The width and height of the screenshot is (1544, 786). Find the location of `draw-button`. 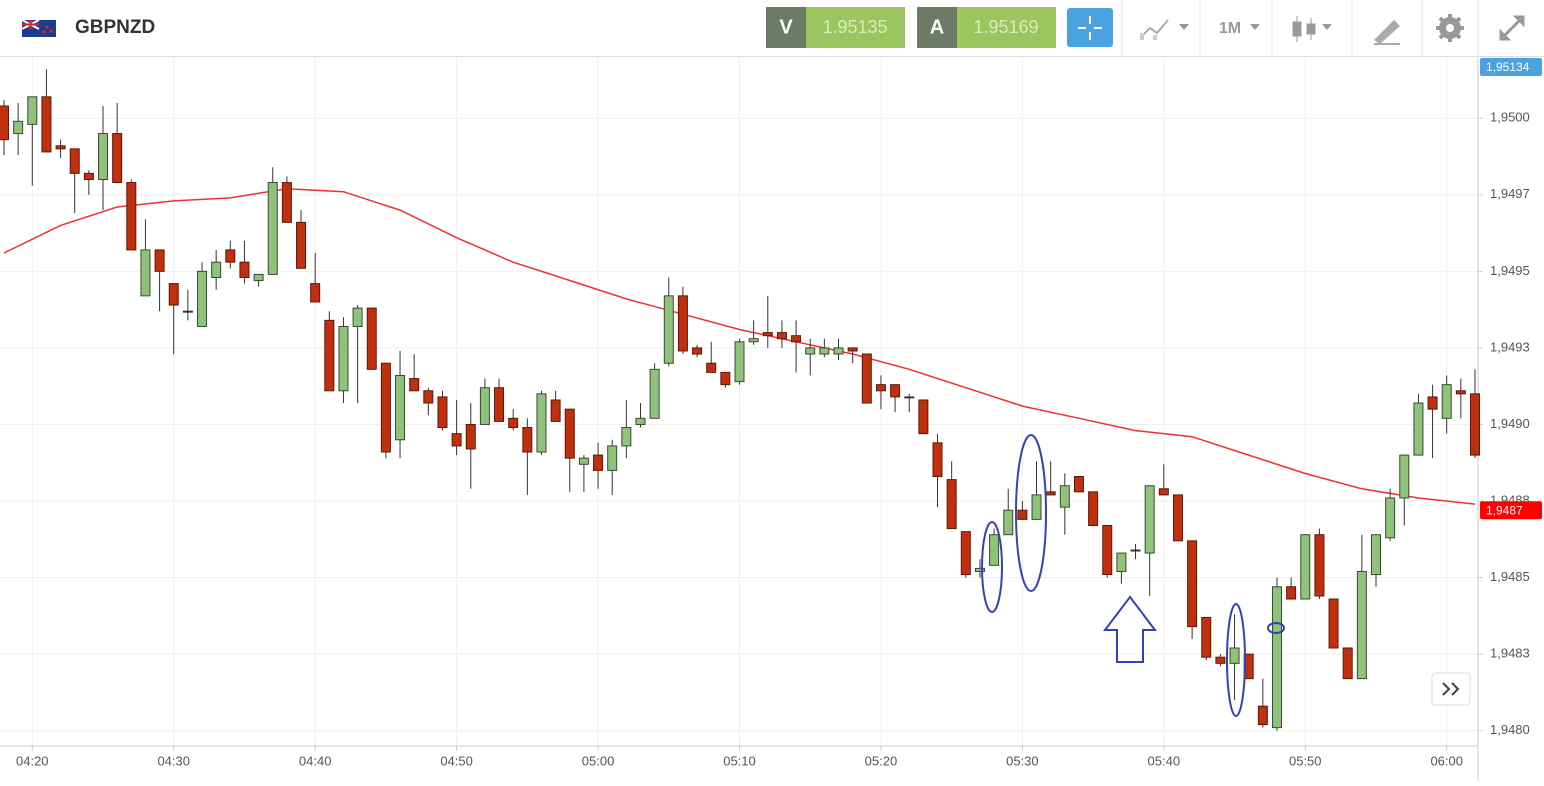

draw-button is located at coordinates (1387, 32).